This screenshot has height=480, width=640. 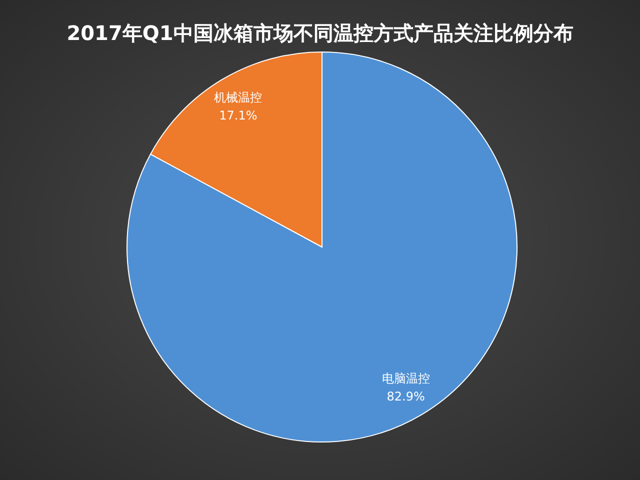 What do you see at coordinates (238, 115) in the screenshot?
I see `data-label: 17.1%` at bounding box center [238, 115].